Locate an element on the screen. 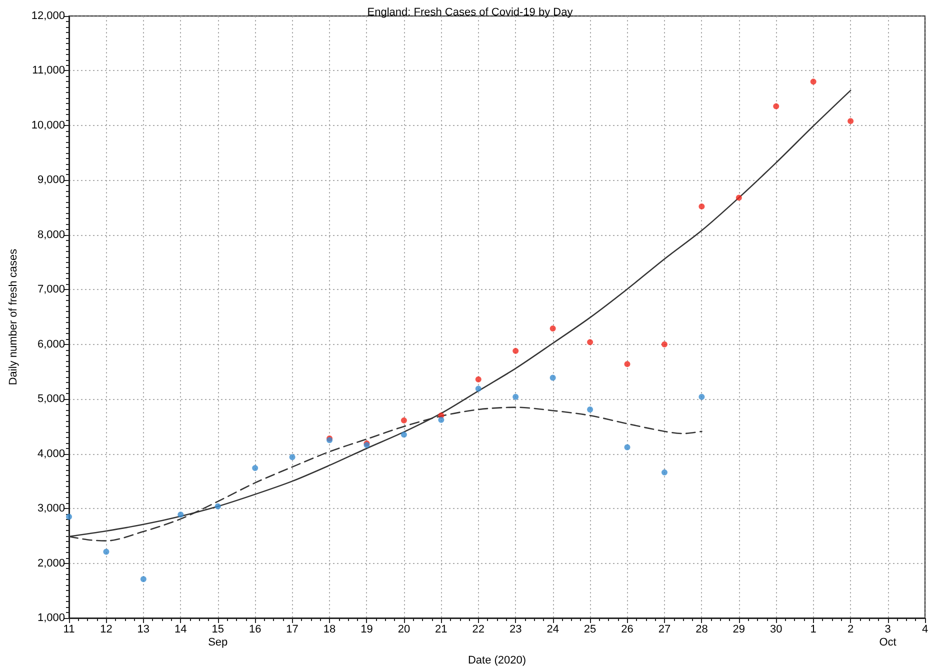  x-tick-label: 15 Sep is located at coordinates (218, 636).